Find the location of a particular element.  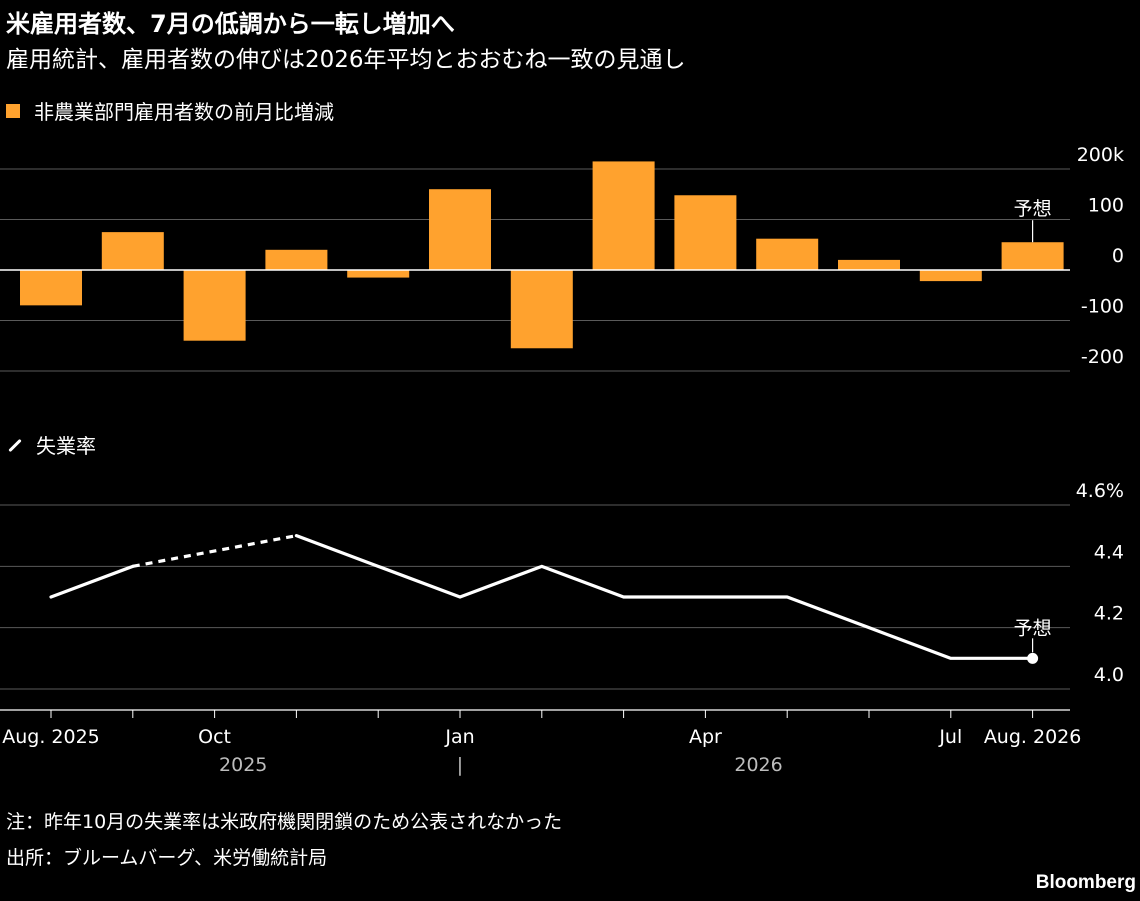

bar-forecast-label: 予想 is located at coordinates (1033, 209).